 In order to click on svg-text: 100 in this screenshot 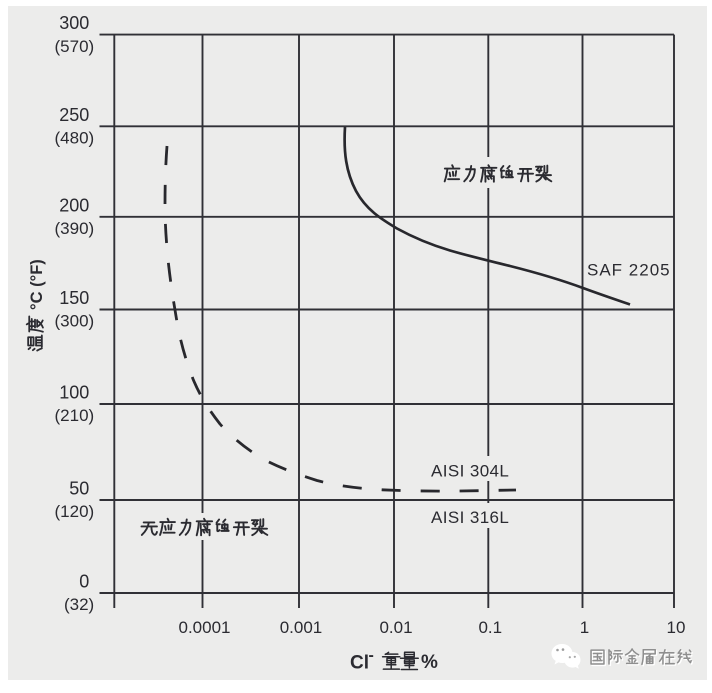, I will do `click(74, 393)`.